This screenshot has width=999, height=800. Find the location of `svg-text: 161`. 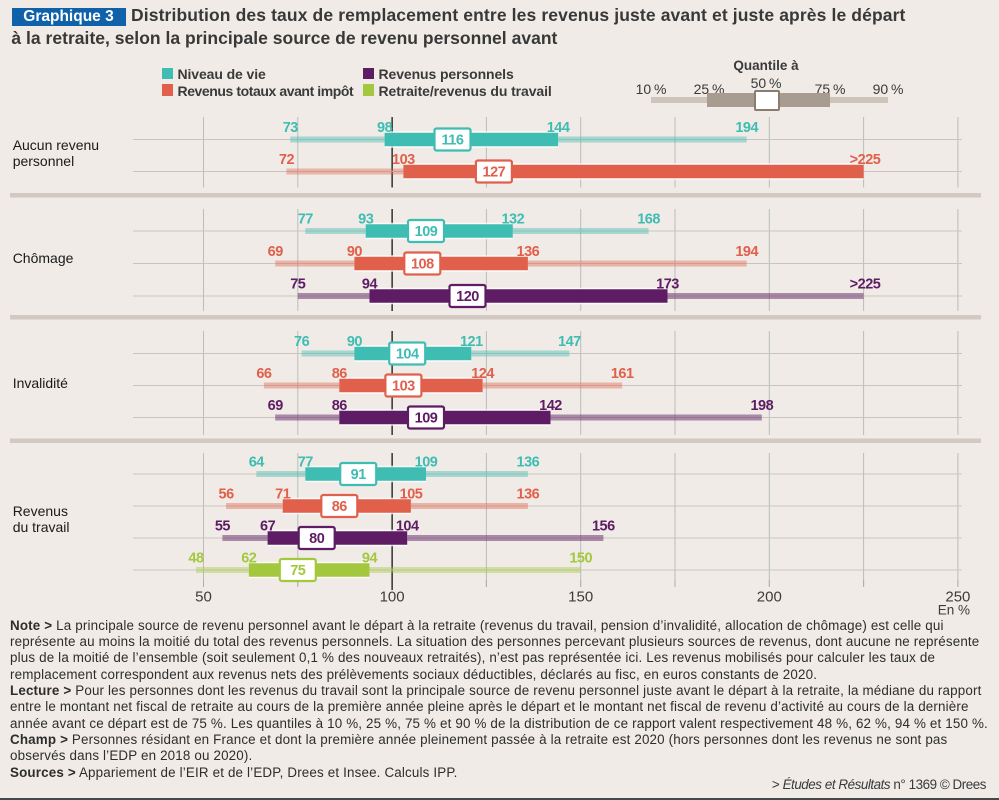

svg-text: 161 is located at coordinates (622, 374).